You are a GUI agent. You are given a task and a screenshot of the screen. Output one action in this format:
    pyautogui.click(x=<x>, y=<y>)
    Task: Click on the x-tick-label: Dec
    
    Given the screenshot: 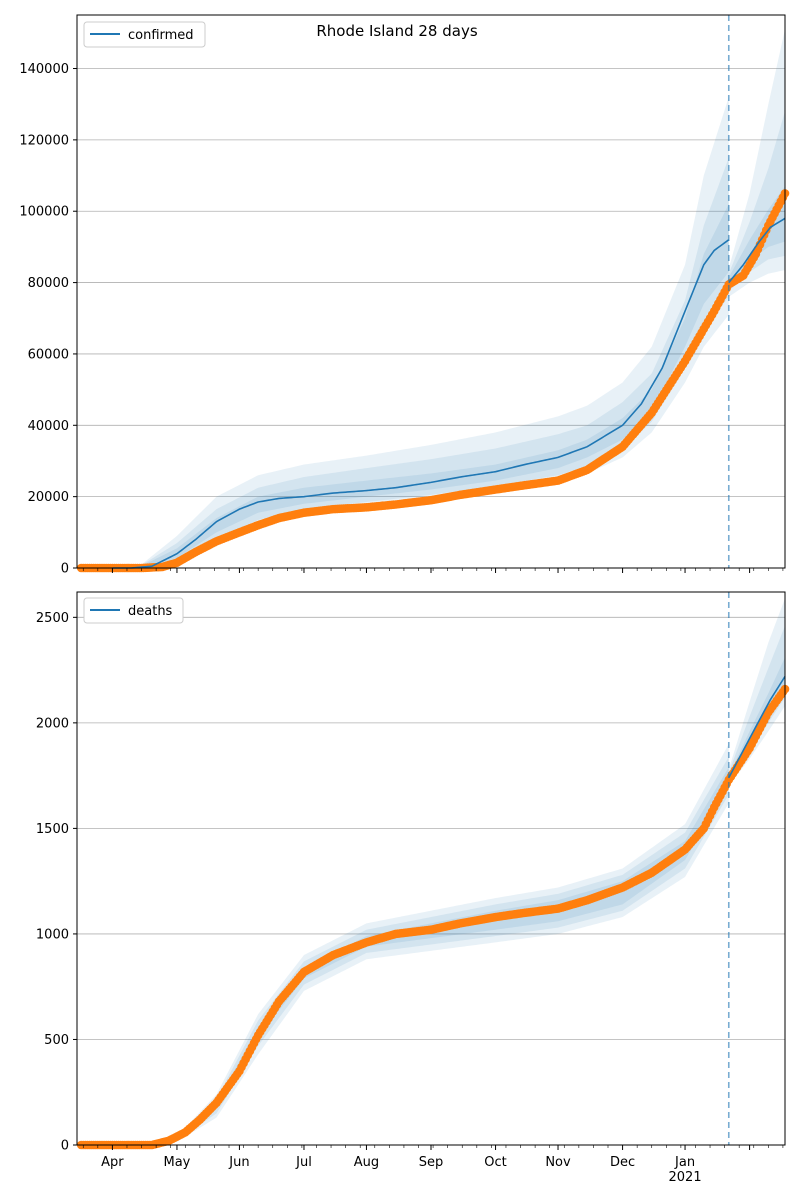 What is the action you would take?
    pyautogui.click(x=622, y=1162)
    